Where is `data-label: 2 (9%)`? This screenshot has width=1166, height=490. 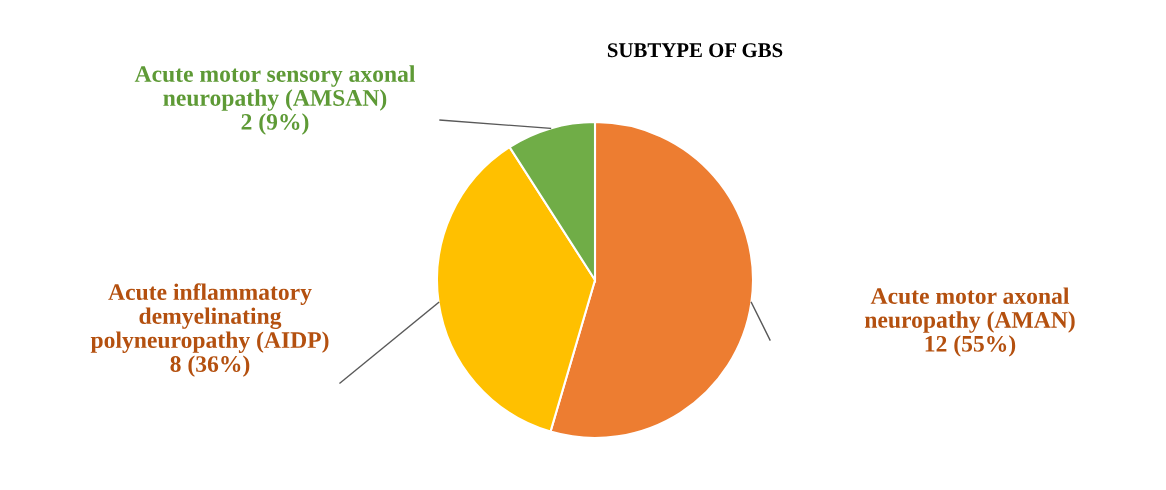
data-label: 2 (9%) is located at coordinates (275, 124).